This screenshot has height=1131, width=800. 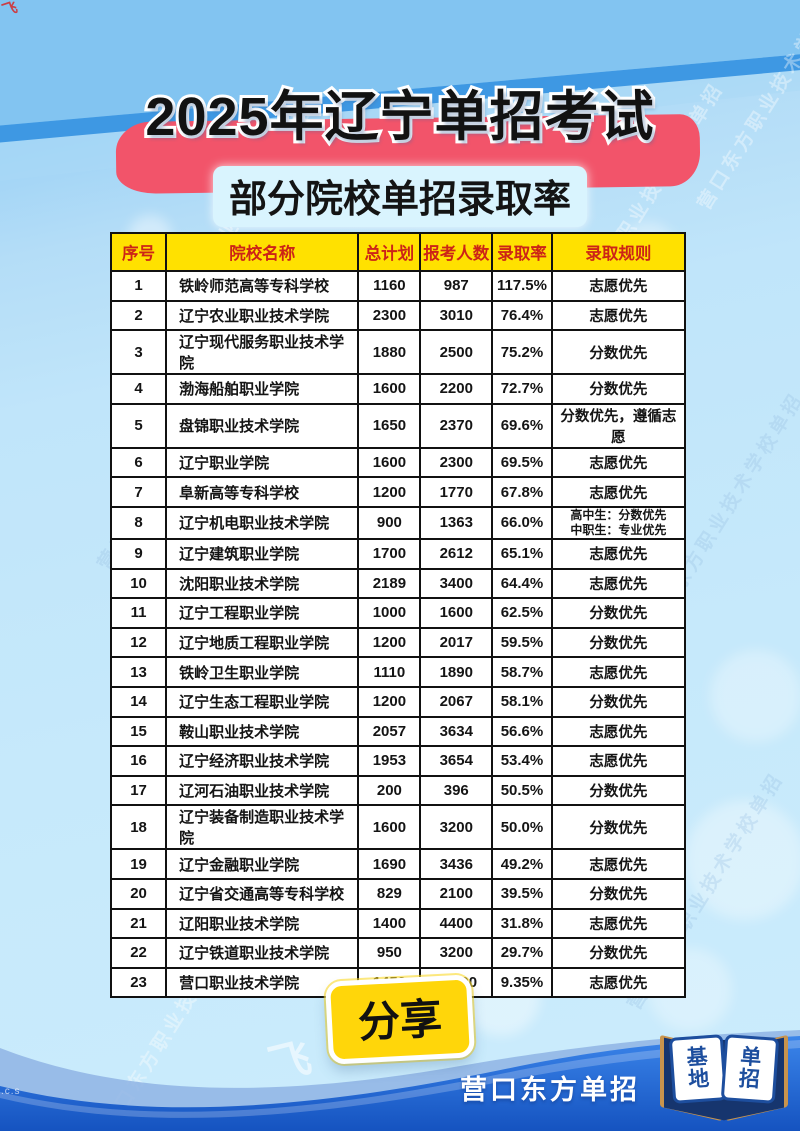 I want to click on row-number: 6, so click(x=138, y=462).